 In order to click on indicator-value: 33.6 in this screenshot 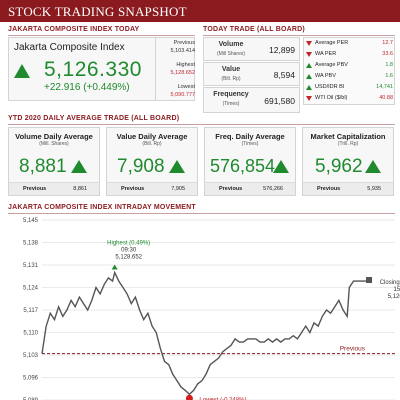, I will do `click(387, 54)`.